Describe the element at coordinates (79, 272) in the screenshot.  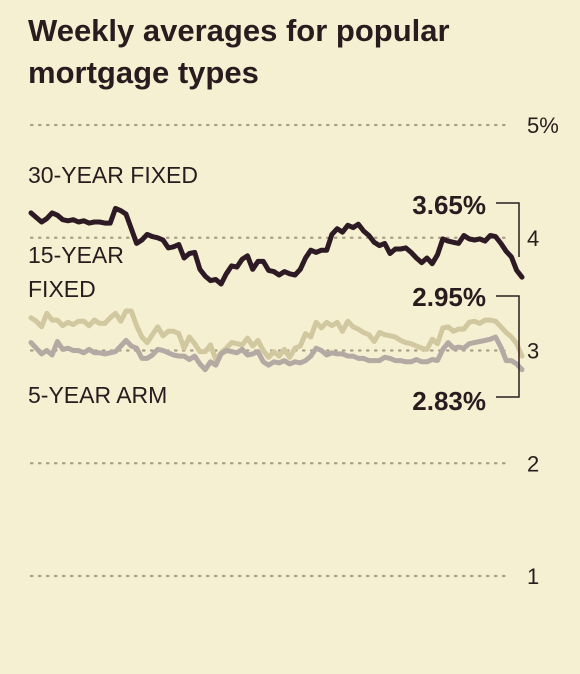
I see `series-label-15-year-fixed: 15-YEAR FIXED` at that location.